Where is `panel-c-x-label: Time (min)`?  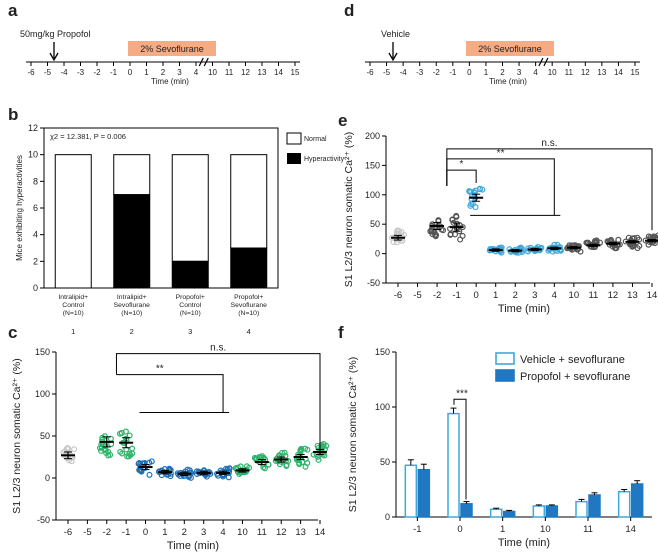 panel-c-x-label: Time (min) is located at coordinates (193, 546).